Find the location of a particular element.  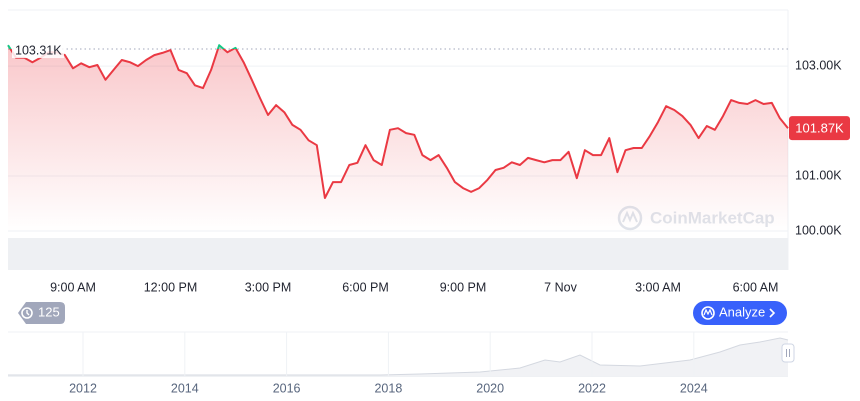

analyze-label: Analyze is located at coordinates (742, 311).